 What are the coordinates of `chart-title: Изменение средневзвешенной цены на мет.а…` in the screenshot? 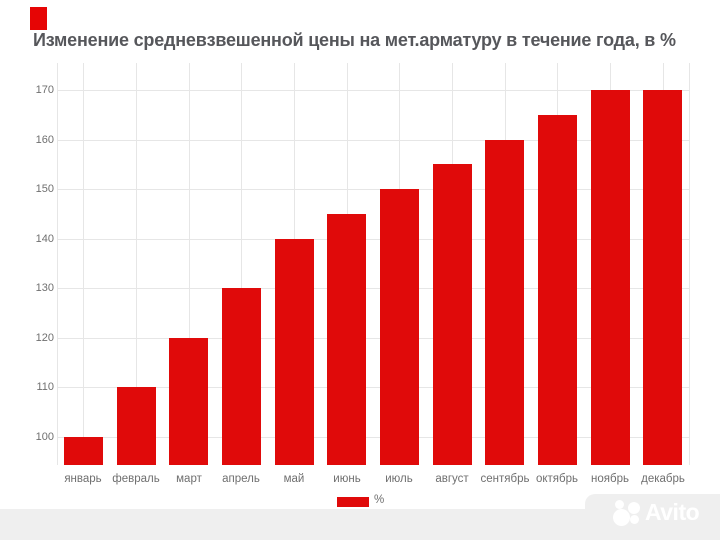 It's located at (354, 40).